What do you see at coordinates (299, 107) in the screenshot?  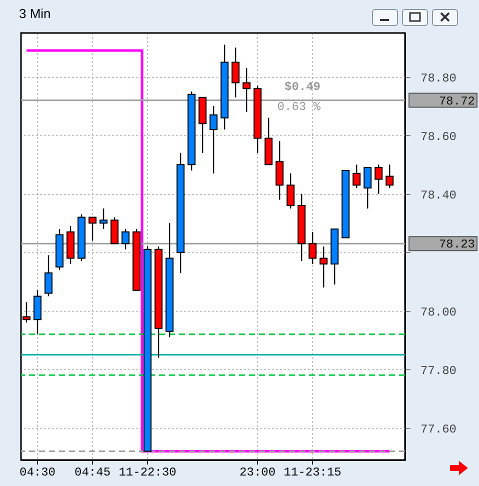 I see `annotation: 0.63 %` at bounding box center [299, 107].